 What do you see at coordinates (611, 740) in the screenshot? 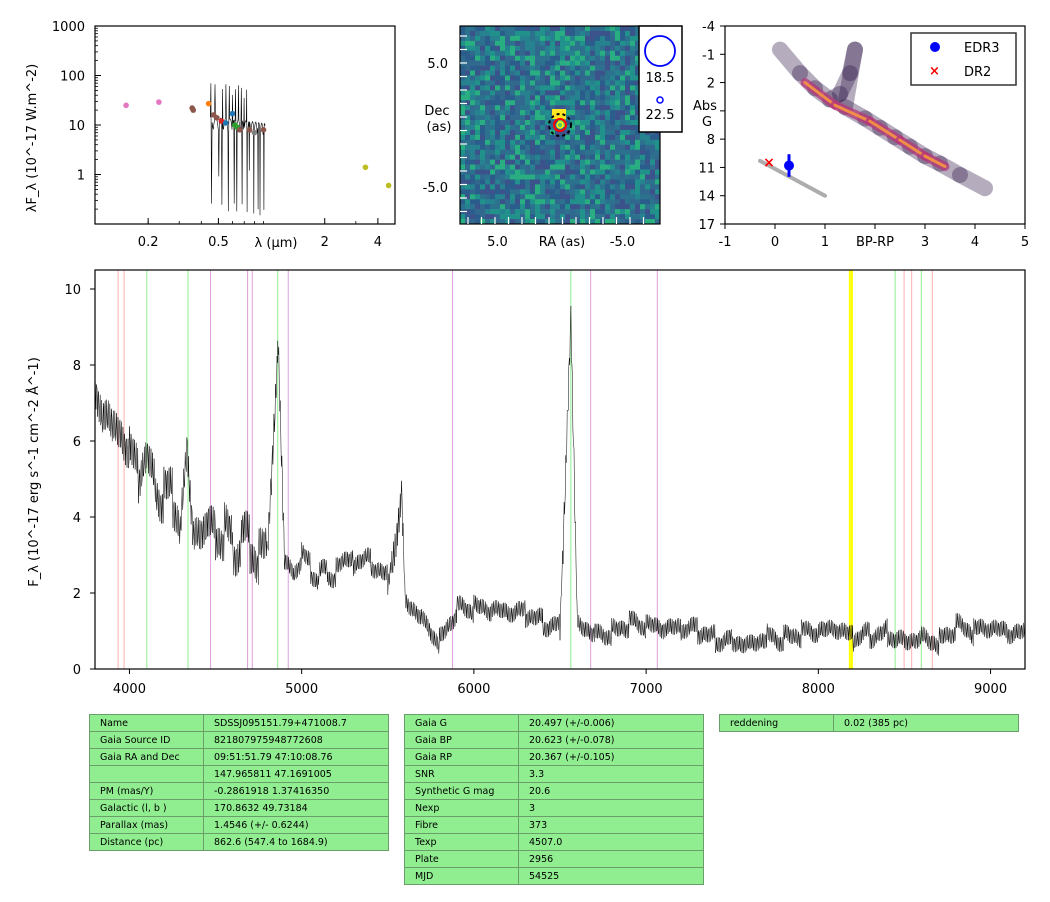
I see `table-value-cell: 20.623 (+/-0.078)` at bounding box center [611, 740].